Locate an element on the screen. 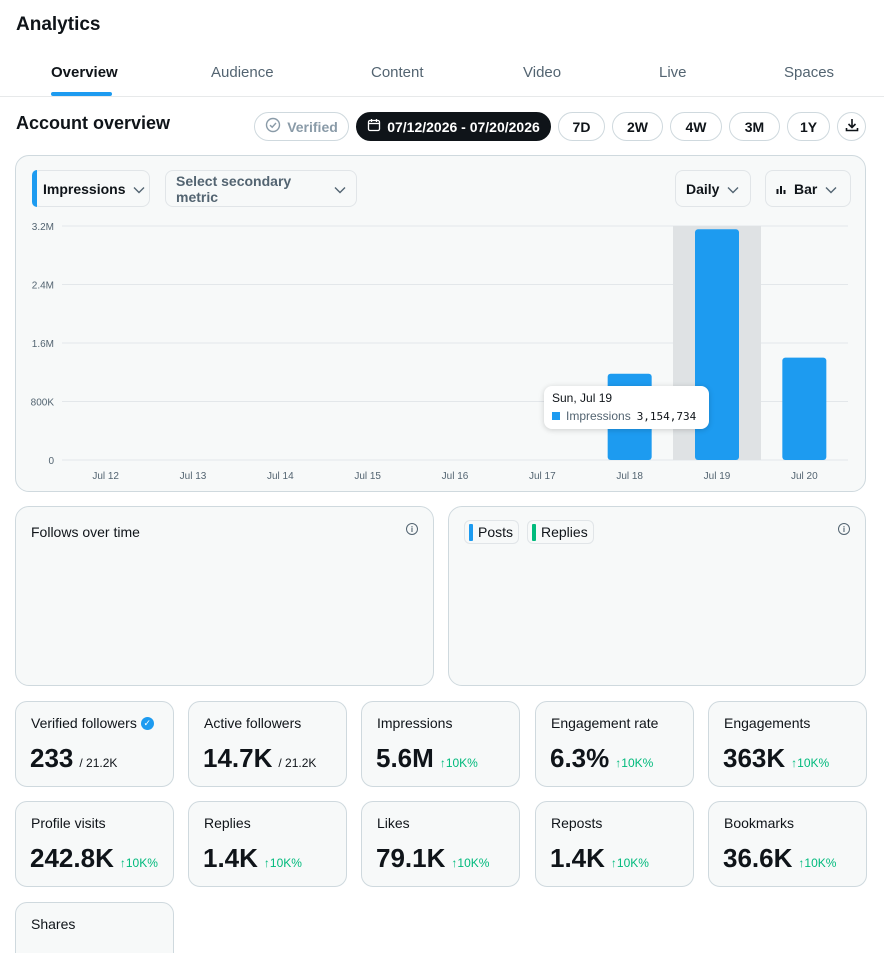 This screenshot has width=884, height=953. x-tick-label: Jul 18 is located at coordinates (629, 476).